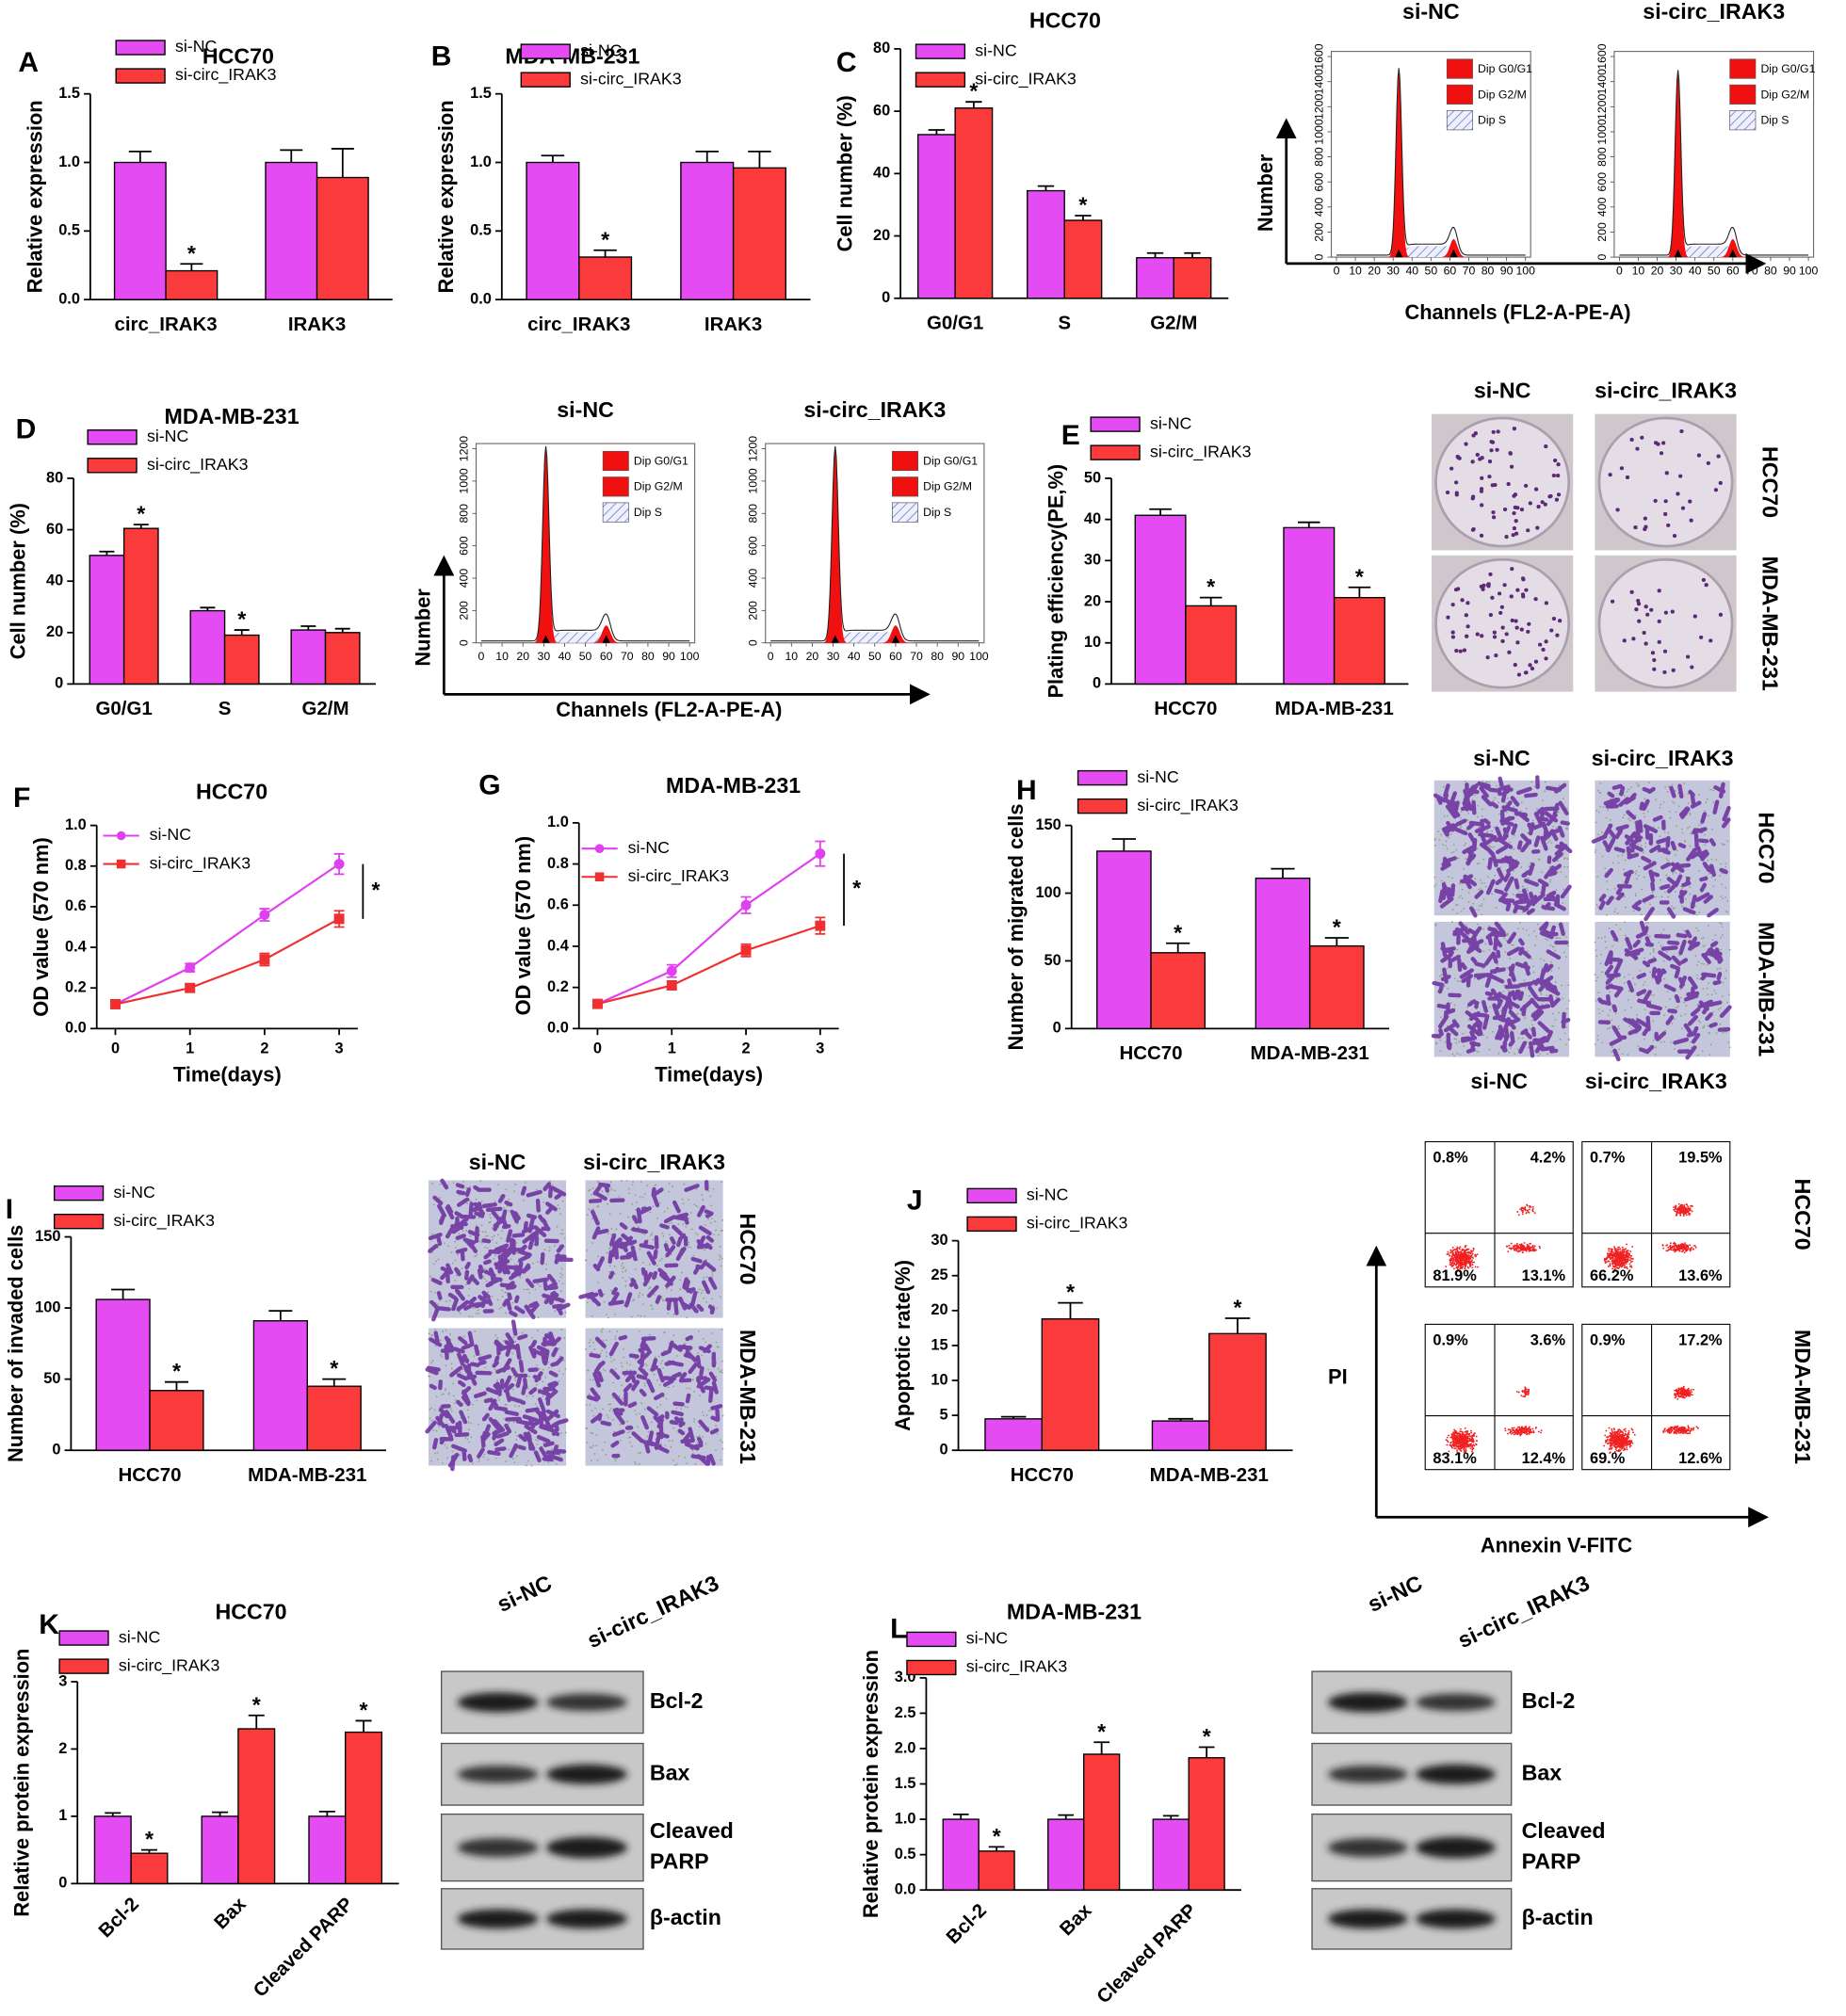 The width and height of the screenshot is (1846, 2016). What do you see at coordinates (1450, 1158) in the screenshot?
I see `quadrant-percent: 0.8%` at bounding box center [1450, 1158].